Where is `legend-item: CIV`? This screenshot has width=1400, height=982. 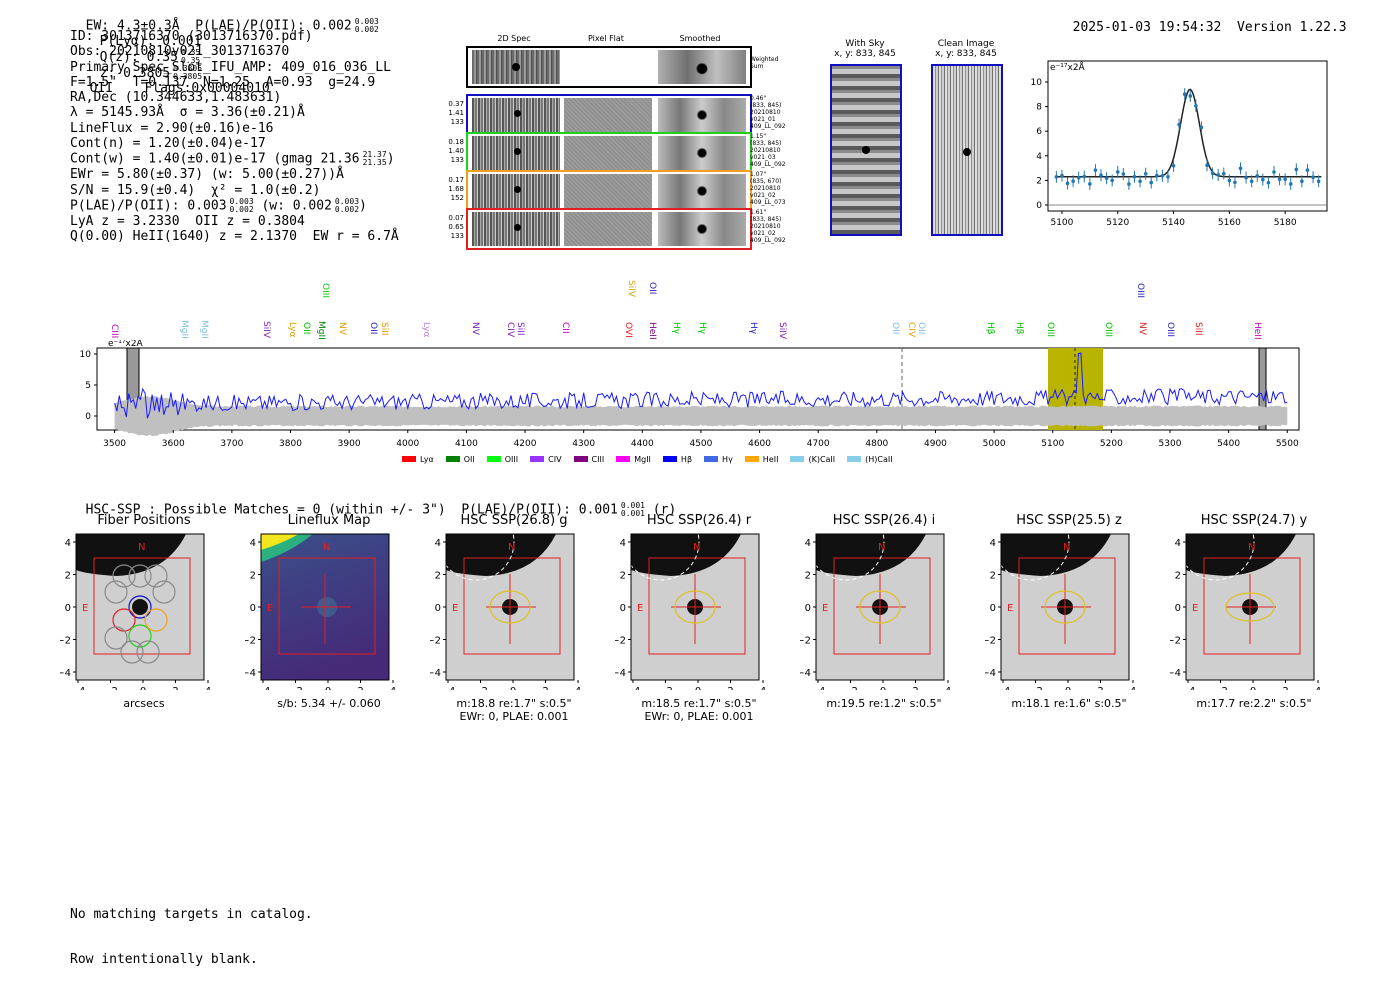
legend-item: CIV is located at coordinates (546, 459).